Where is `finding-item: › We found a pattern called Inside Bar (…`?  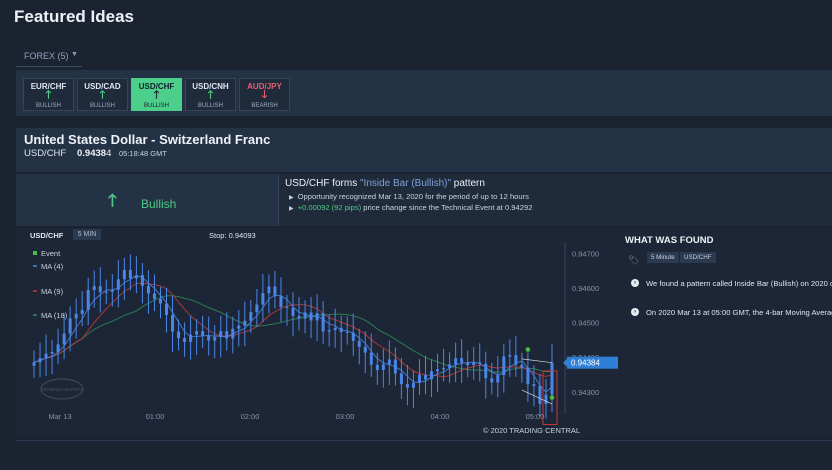
finding-item: › We found a pattern called Inside Bar (… is located at coordinates (726, 290).